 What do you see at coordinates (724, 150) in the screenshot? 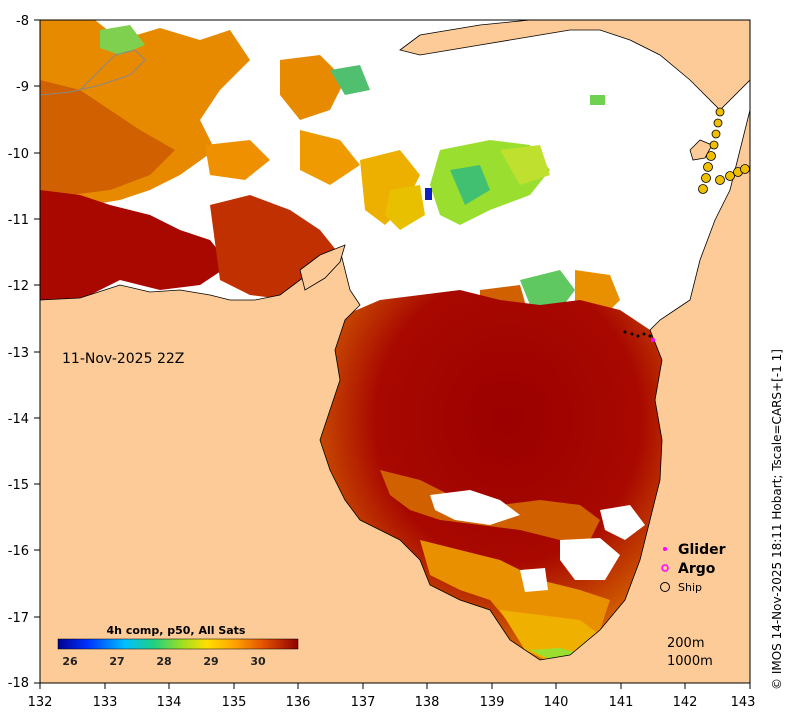
I see `ship-track` at bounding box center [724, 150].